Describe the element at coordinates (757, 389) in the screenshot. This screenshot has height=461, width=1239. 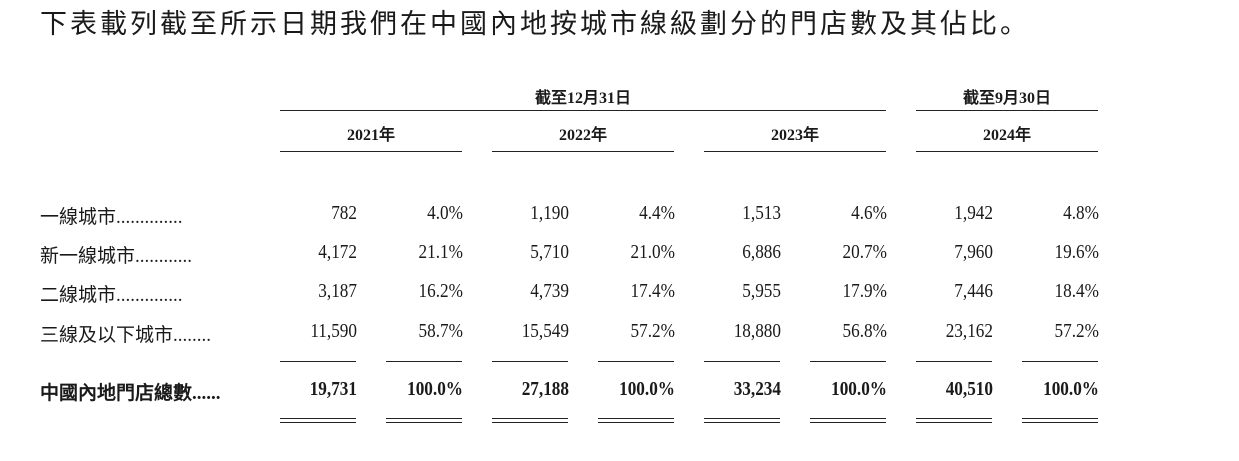
I see `total-cell: 33,234` at that location.